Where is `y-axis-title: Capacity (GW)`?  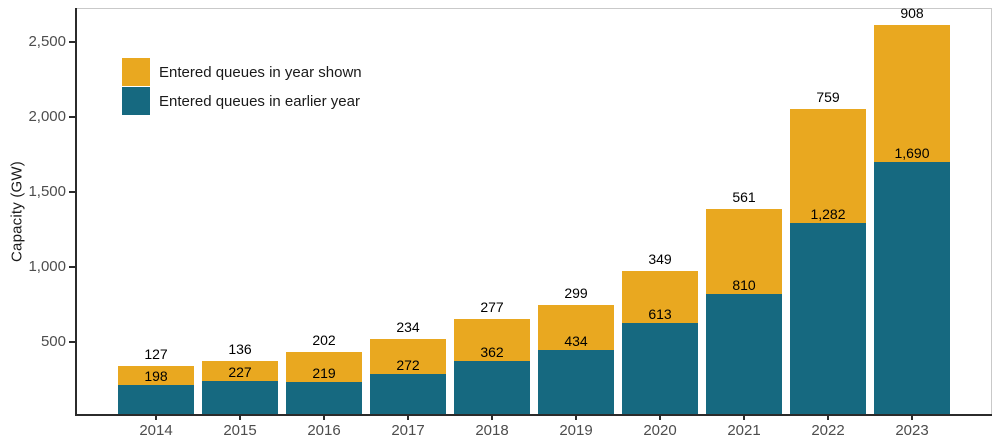 y-axis-title: Capacity (GW) is located at coordinates (17, 212).